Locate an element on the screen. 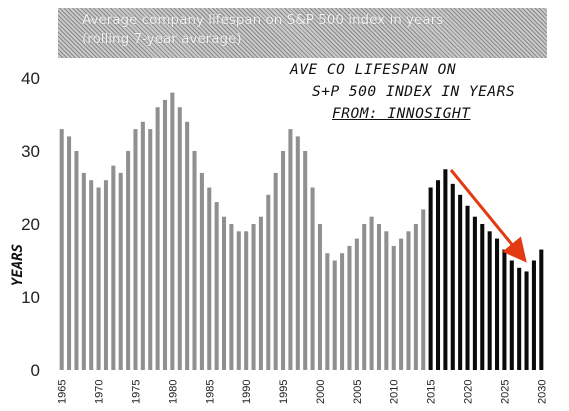 This screenshot has width=569, height=411. bar-1993 is located at coordinates (268, 282).